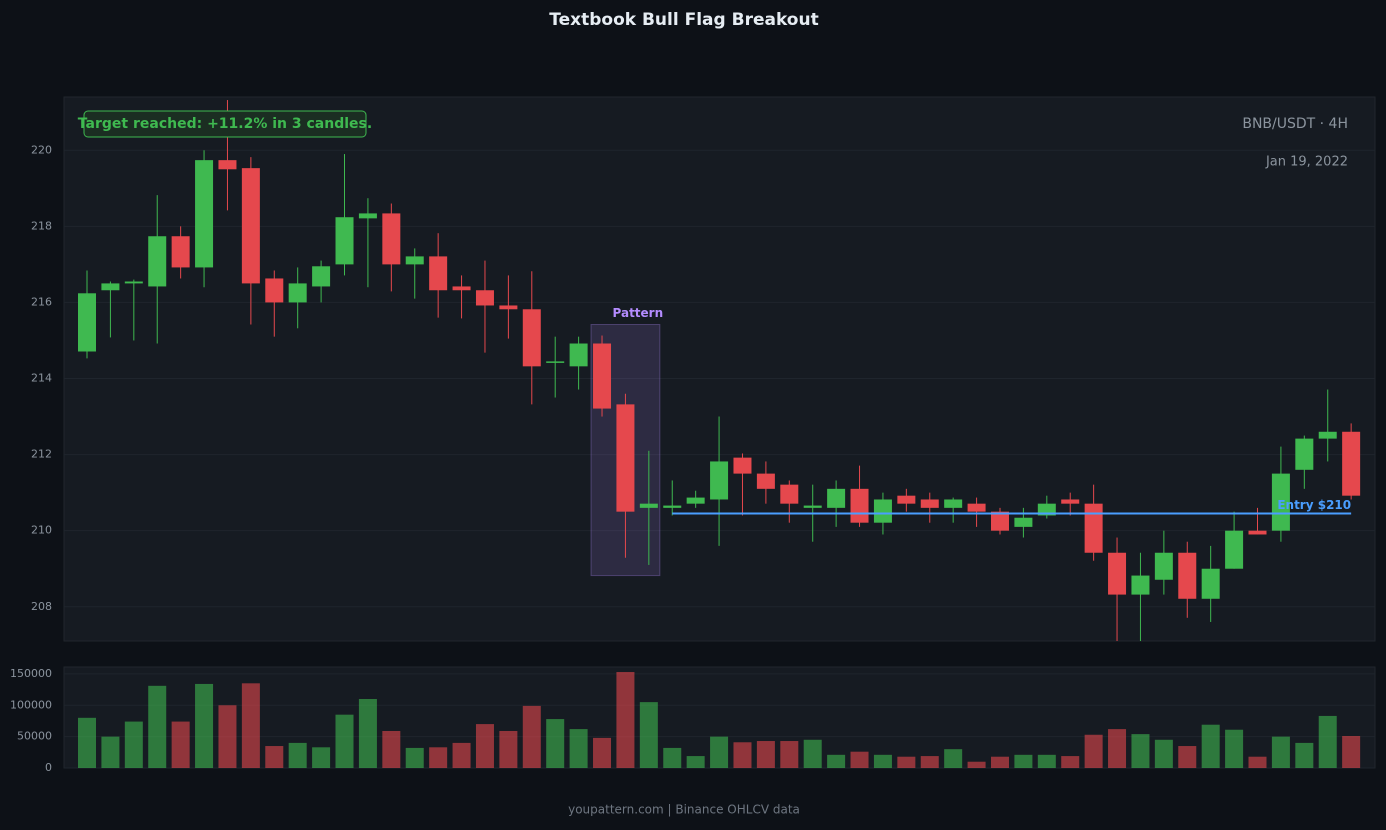  What do you see at coordinates (41, 378) in the screenshot?
I see `y-tick-label: 214` at bounding box center [41, 378].